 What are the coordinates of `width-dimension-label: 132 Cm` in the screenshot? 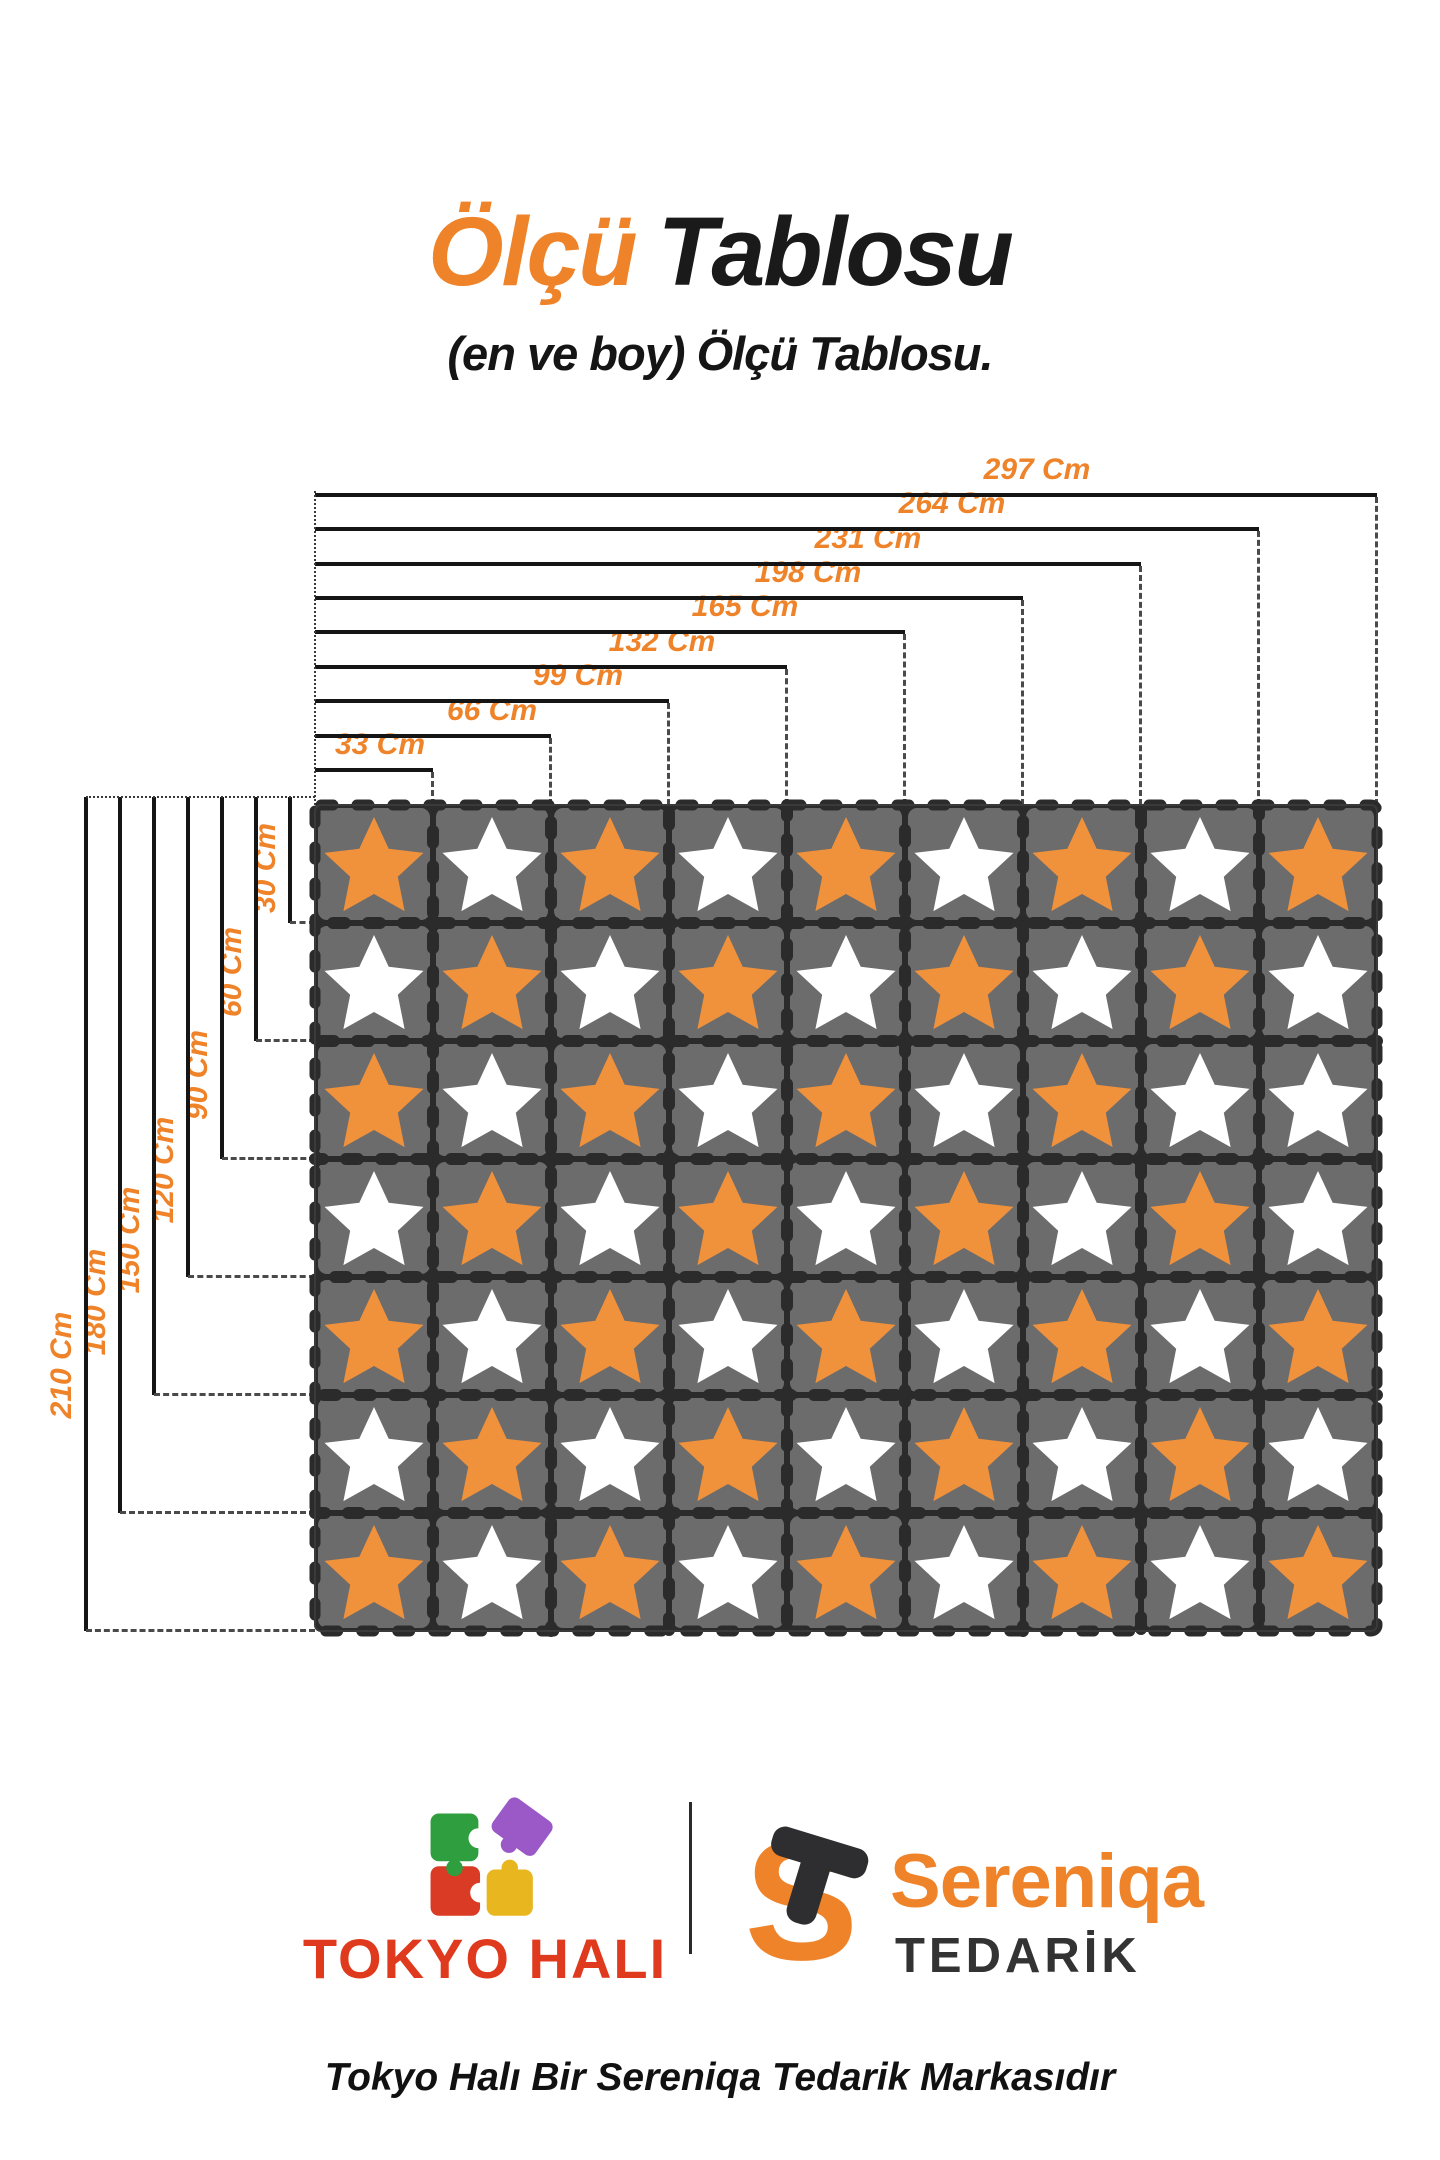 It's located at (662, 641).